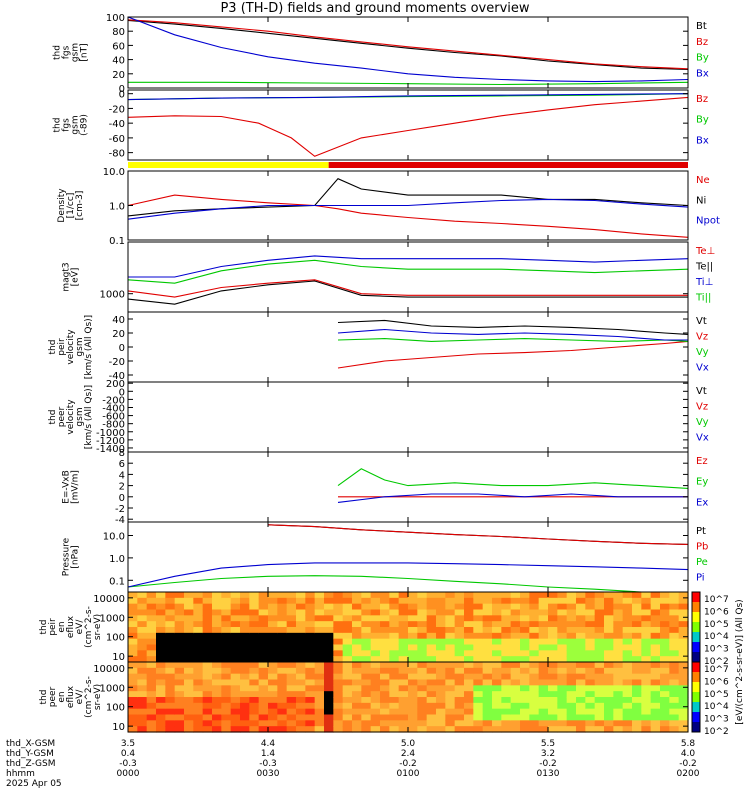  I want to click on y-tick-label: -40, so click(117, 124).